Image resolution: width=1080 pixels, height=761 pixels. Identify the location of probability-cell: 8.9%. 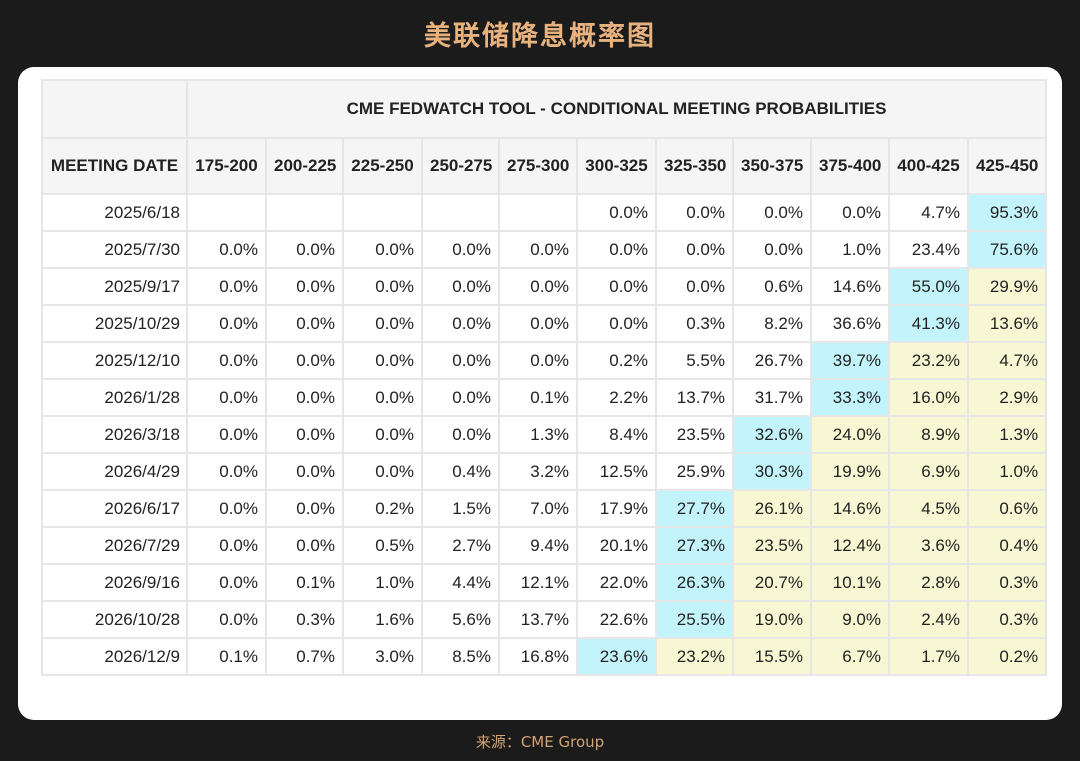
(928, 434).